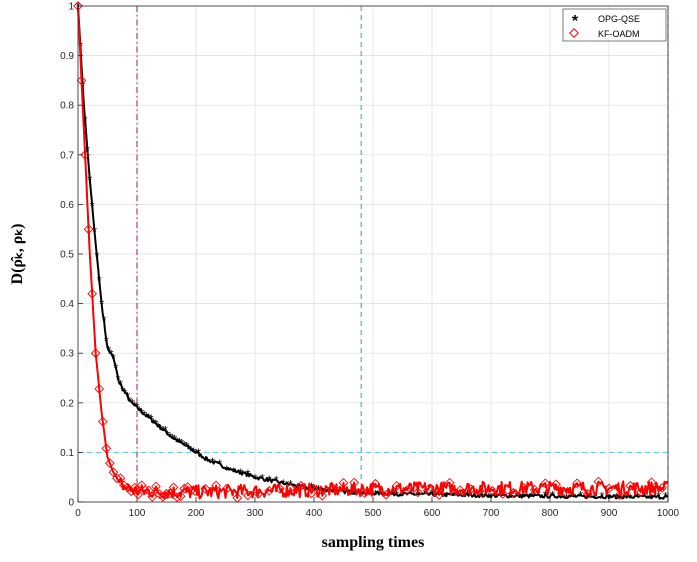  Describe the element at coordinates (67, 56) in the screenshot. I see `y-tick-label: 0.9` at that location.